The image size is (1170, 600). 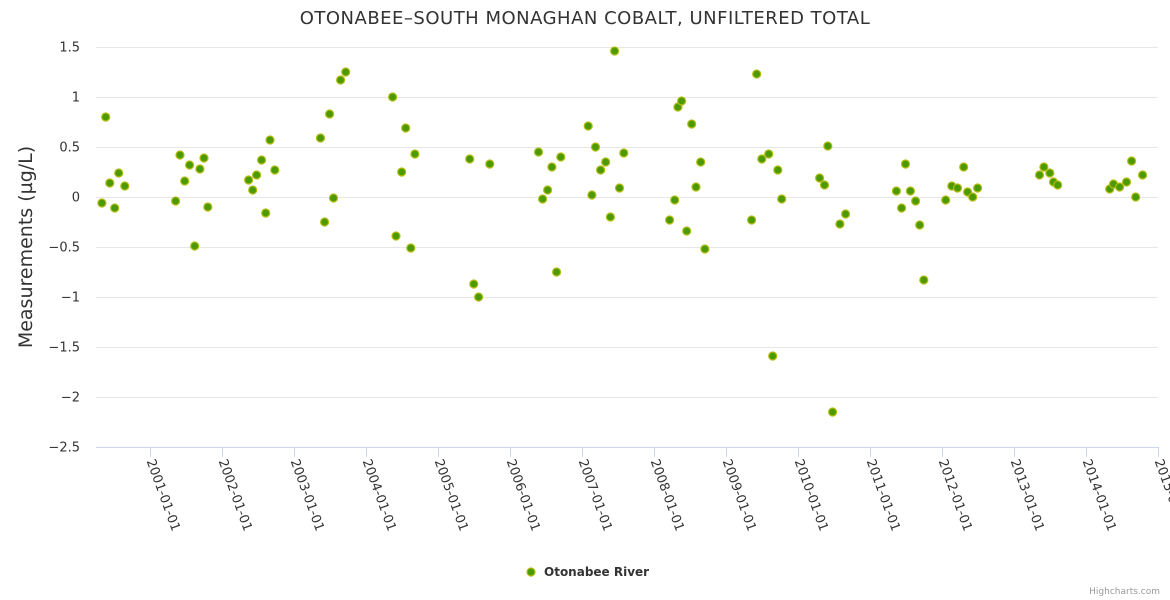 What do you see at coordinates (76, 98) in the screenshot?
I see `y-tick-label: 1` at bounding box center [76, 98].